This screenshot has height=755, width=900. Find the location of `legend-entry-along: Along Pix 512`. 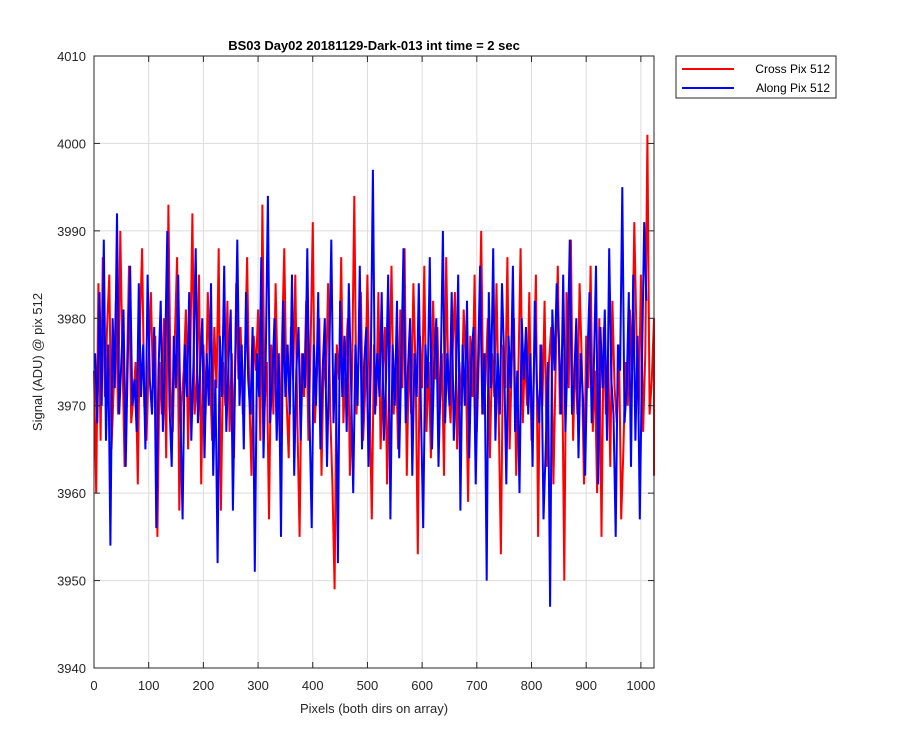

legend-entry-along: Along Pix 512 is located at coordinates (793, 88).